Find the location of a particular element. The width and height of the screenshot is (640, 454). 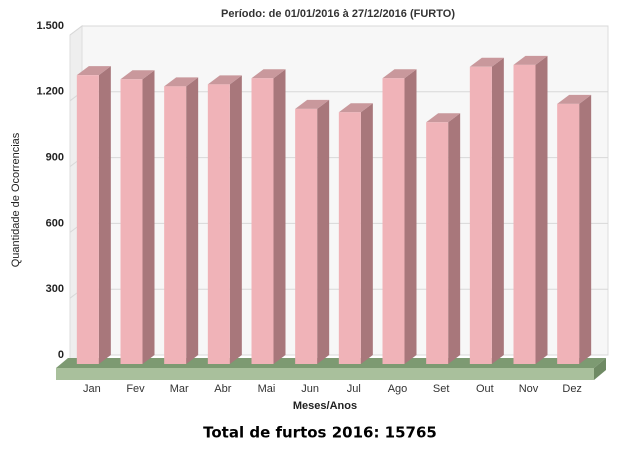

y-tick-label: 1.200 is located at coordinates (50, 92).